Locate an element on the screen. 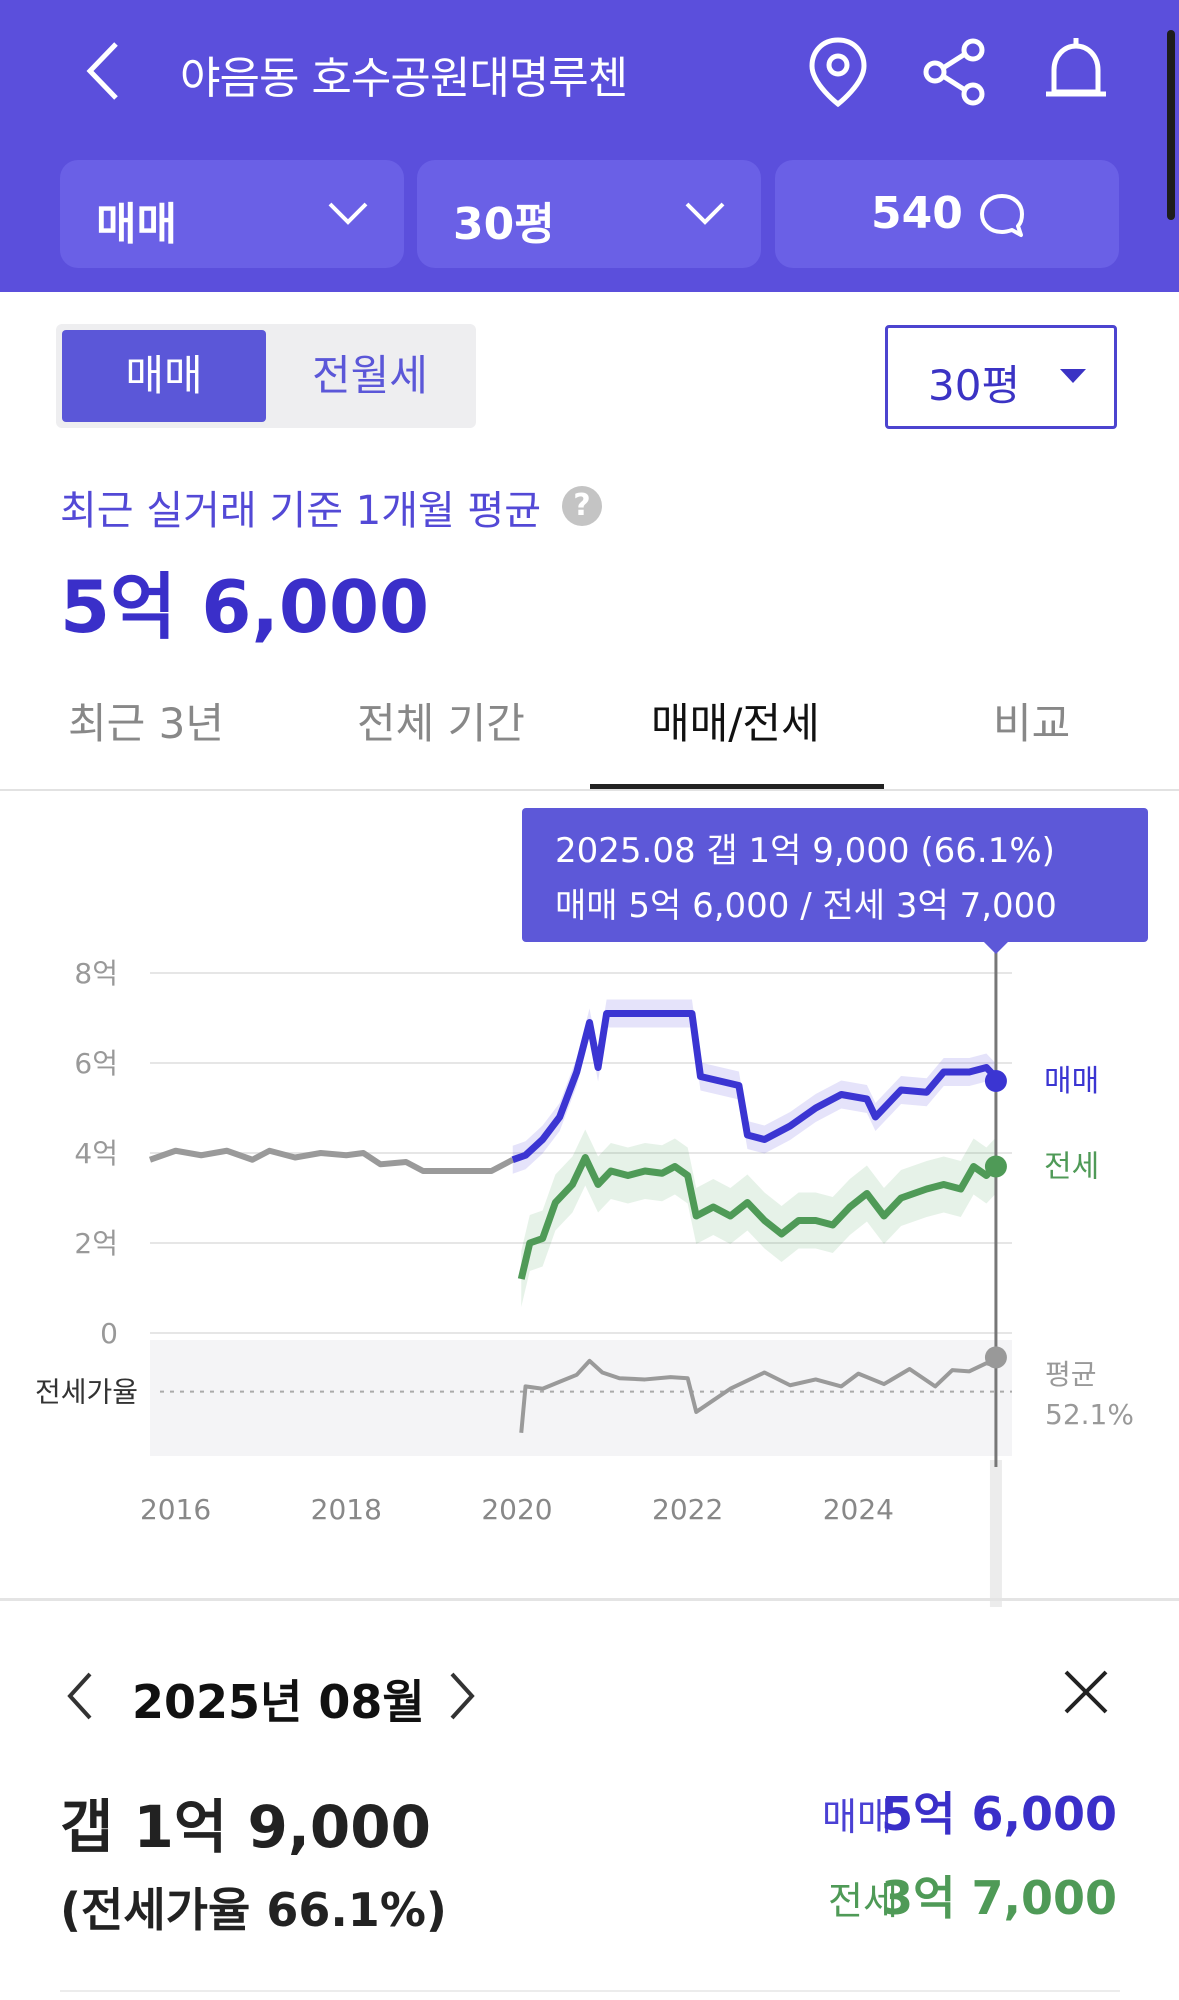 This screenshot has height=2000, width=1179. y-tick-label: 8억 is located at coordinates (96, 973).